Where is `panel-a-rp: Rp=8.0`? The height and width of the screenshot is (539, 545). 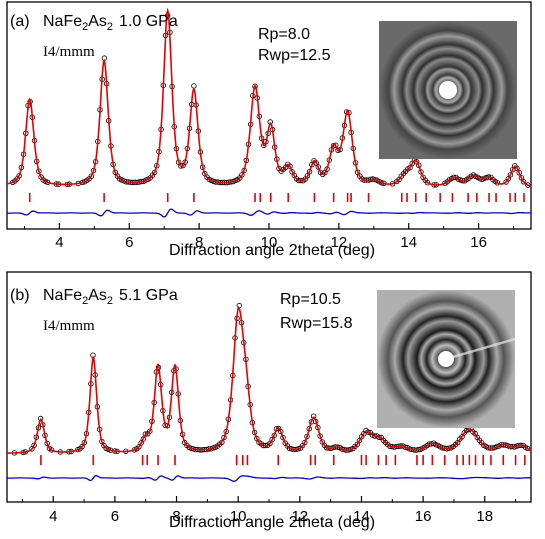 panel-a-rp: Rp=8.0 is located at coordinates (284, 34).